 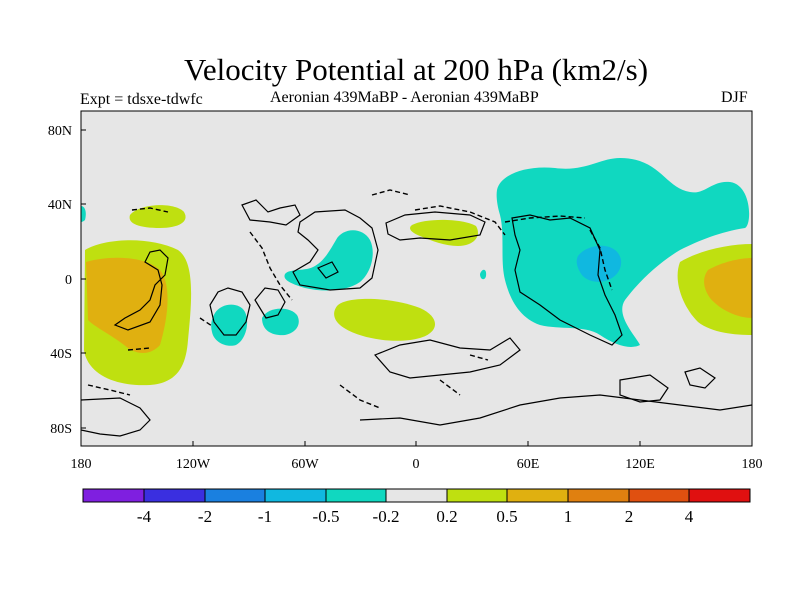 What do you see at coordinates (157, 216) in the screenshot?
I see `positive-region-north-pacific` at bounding box center [157, 216].